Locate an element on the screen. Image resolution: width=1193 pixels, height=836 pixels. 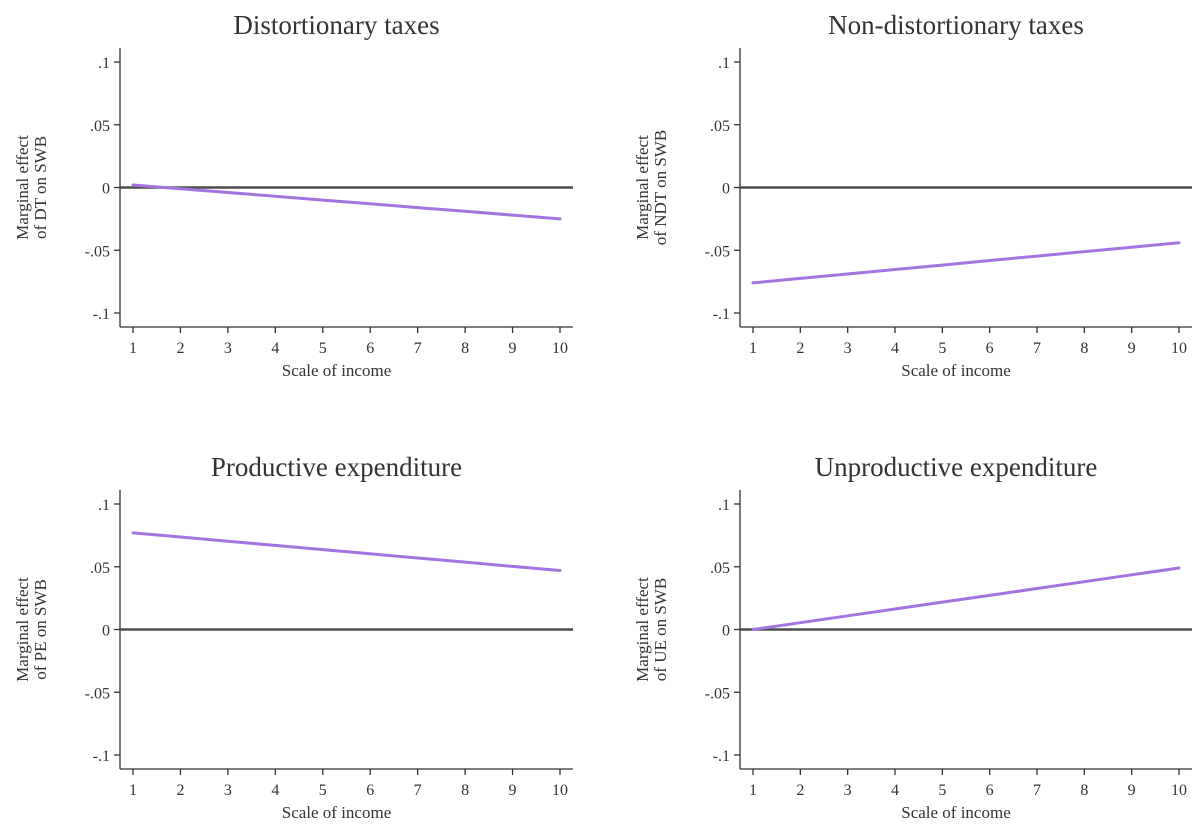
chart-title: Distortionary taxes is located at coordinates (336, 25).